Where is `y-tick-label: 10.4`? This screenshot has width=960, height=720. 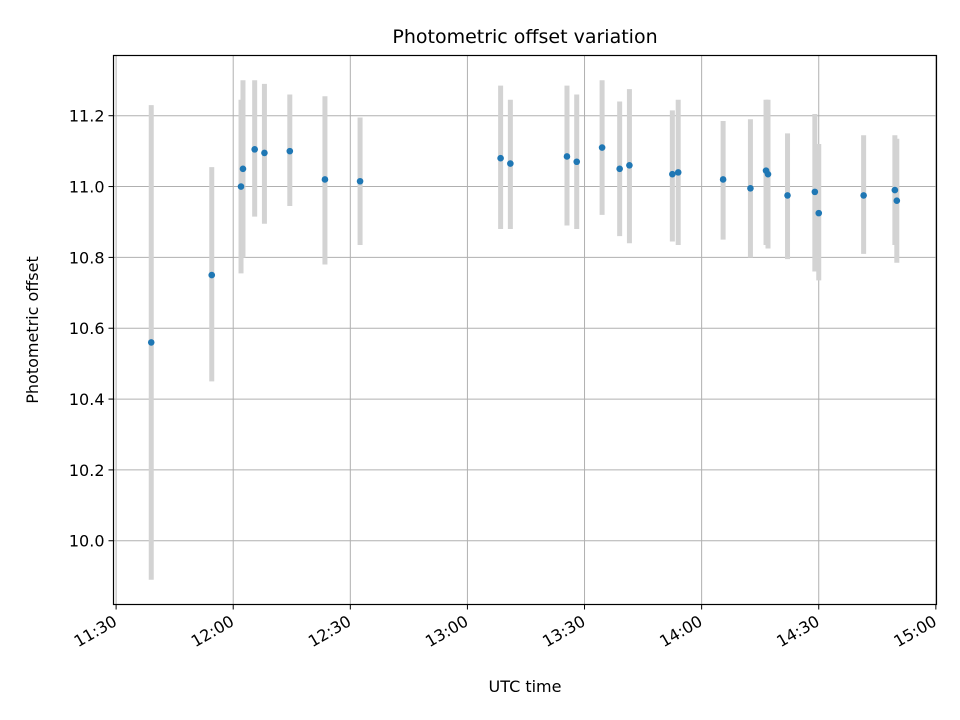 y-tick-label: 10.4 is located at coordinates (87, 399).